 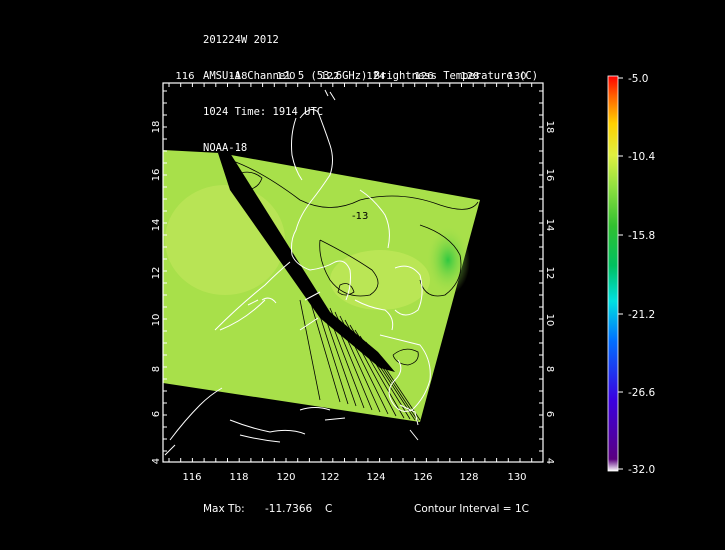 I want to click on colorbar-label: -26.6, so click(x=642, y=393).